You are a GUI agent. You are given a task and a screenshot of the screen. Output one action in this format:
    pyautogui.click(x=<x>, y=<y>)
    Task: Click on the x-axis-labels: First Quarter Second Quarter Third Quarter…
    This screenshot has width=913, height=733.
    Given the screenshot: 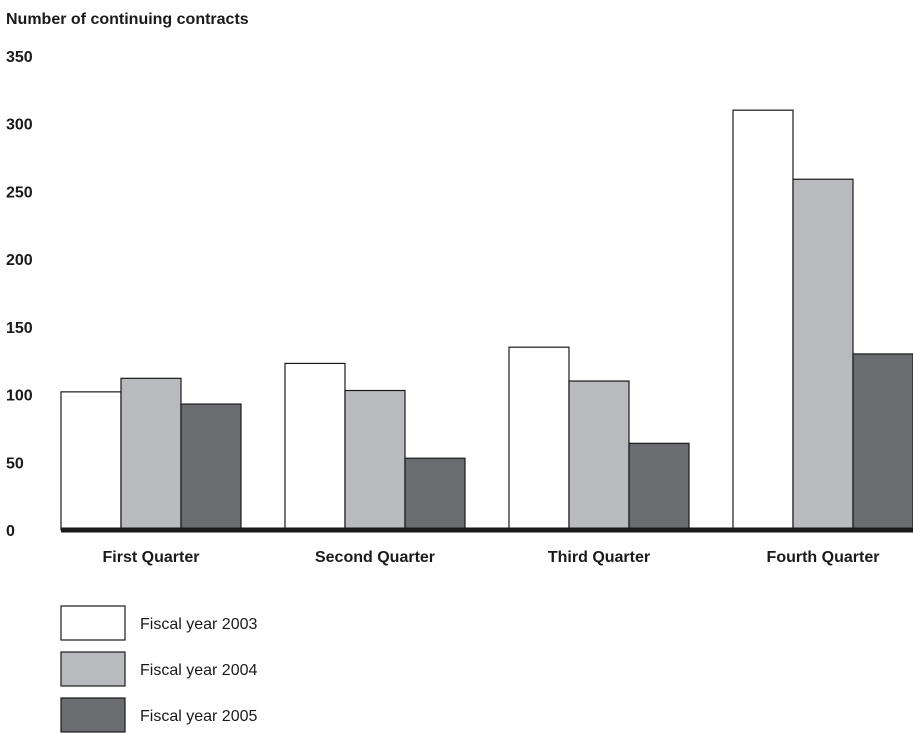 What is the action you would take?
    pyautogui.click(x=491, y=557)
    